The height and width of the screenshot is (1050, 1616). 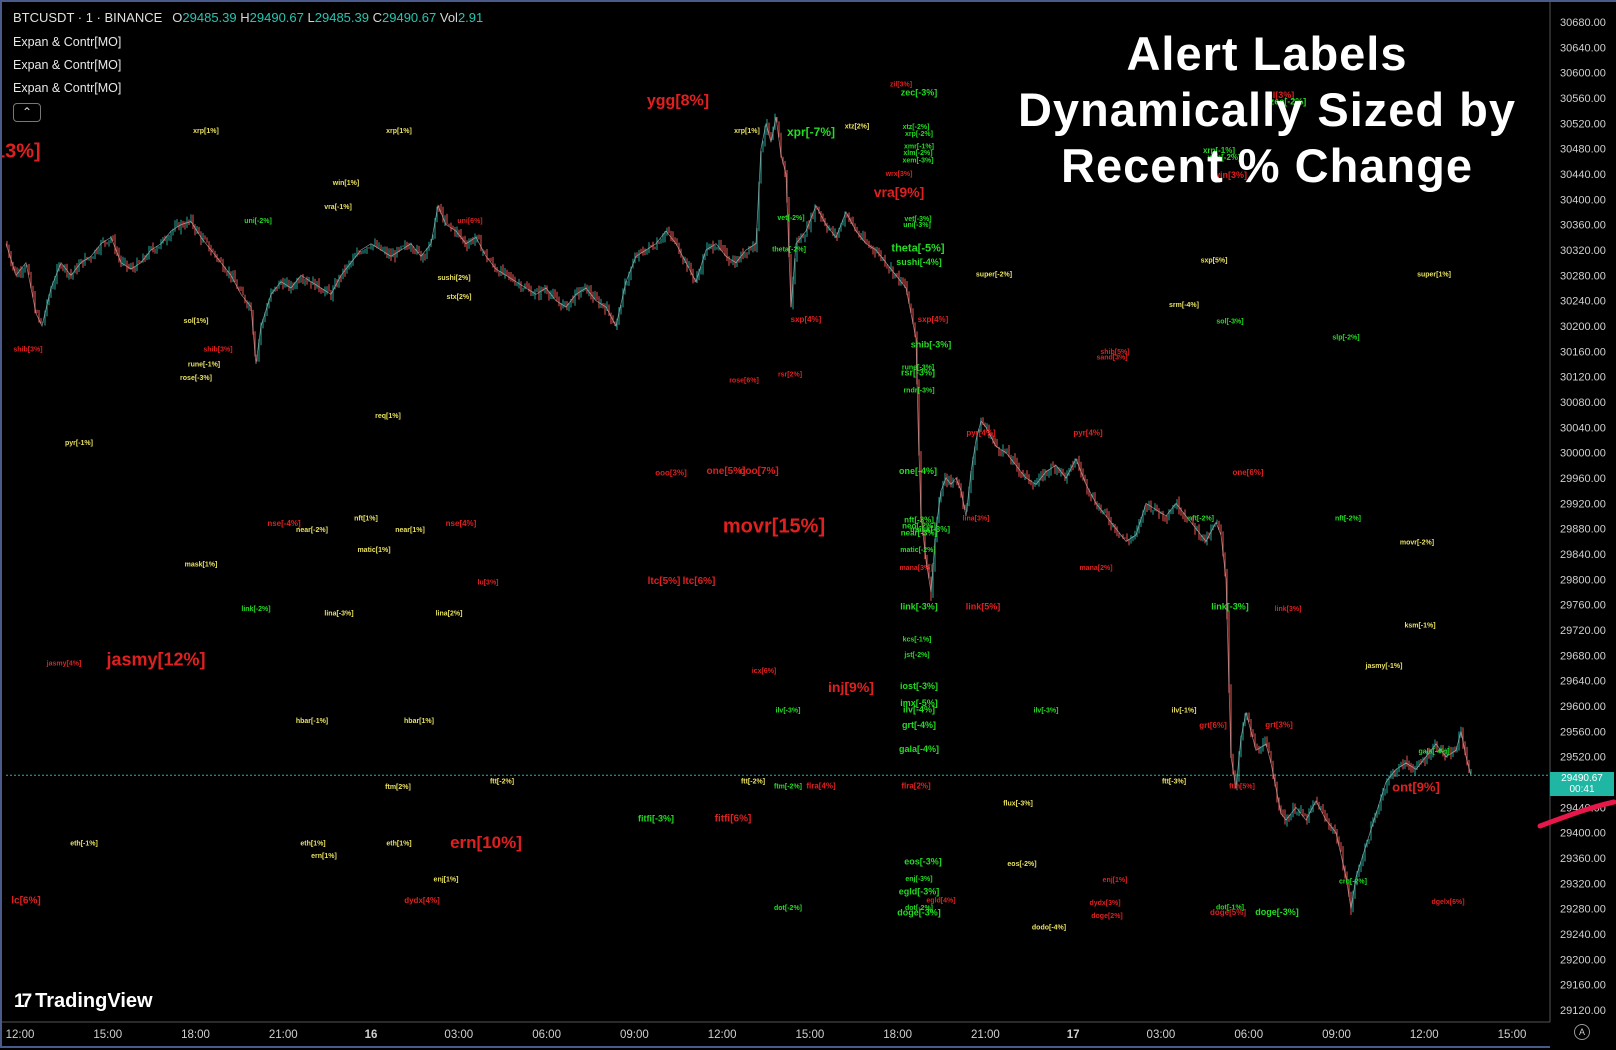 What do you see at coordinates (994, 275) in the screenshot?
I see `alert-label: super[-2%]` at bounding box center [994, 275].